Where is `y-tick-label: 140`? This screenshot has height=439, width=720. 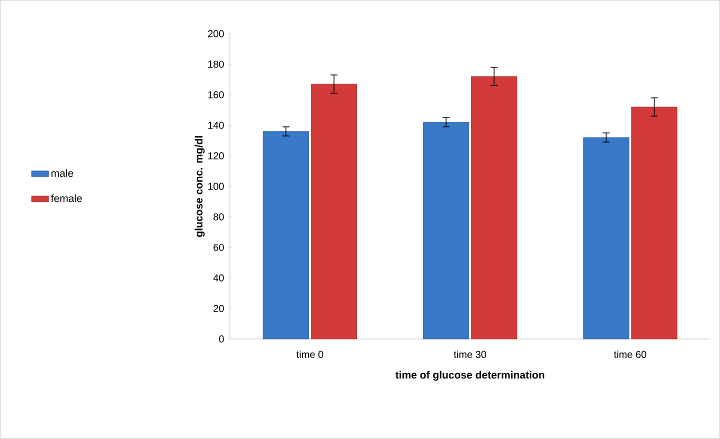
y-tick-label: 140 is located at coordinates (216, 125).